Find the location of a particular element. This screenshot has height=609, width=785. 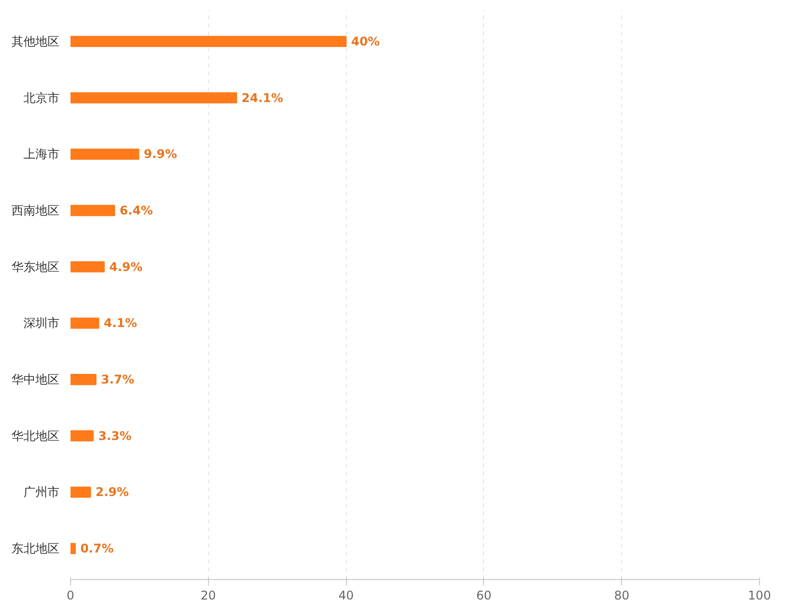

y-tick-label: 华东地区 is located at coordinates (36, 267).